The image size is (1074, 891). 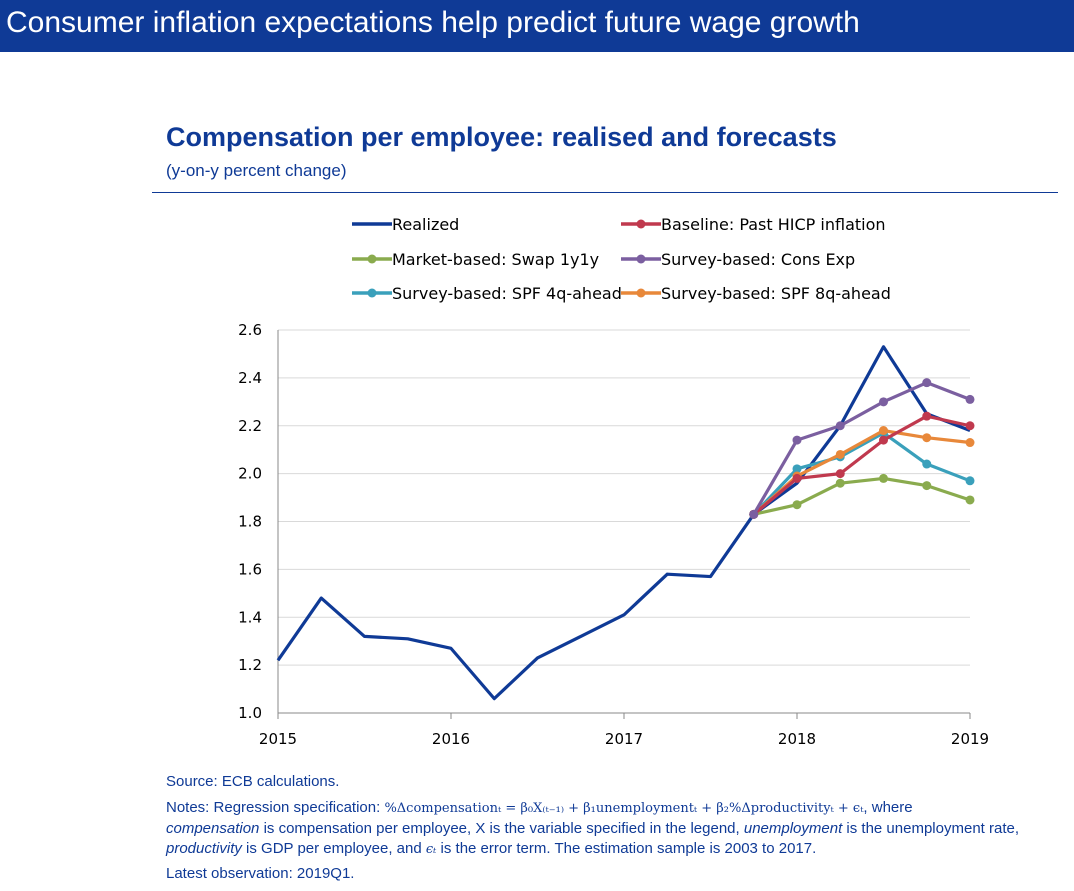 I want to click on latest-observation: Latest observation: 2019Q1., so click(x=260, y=873).